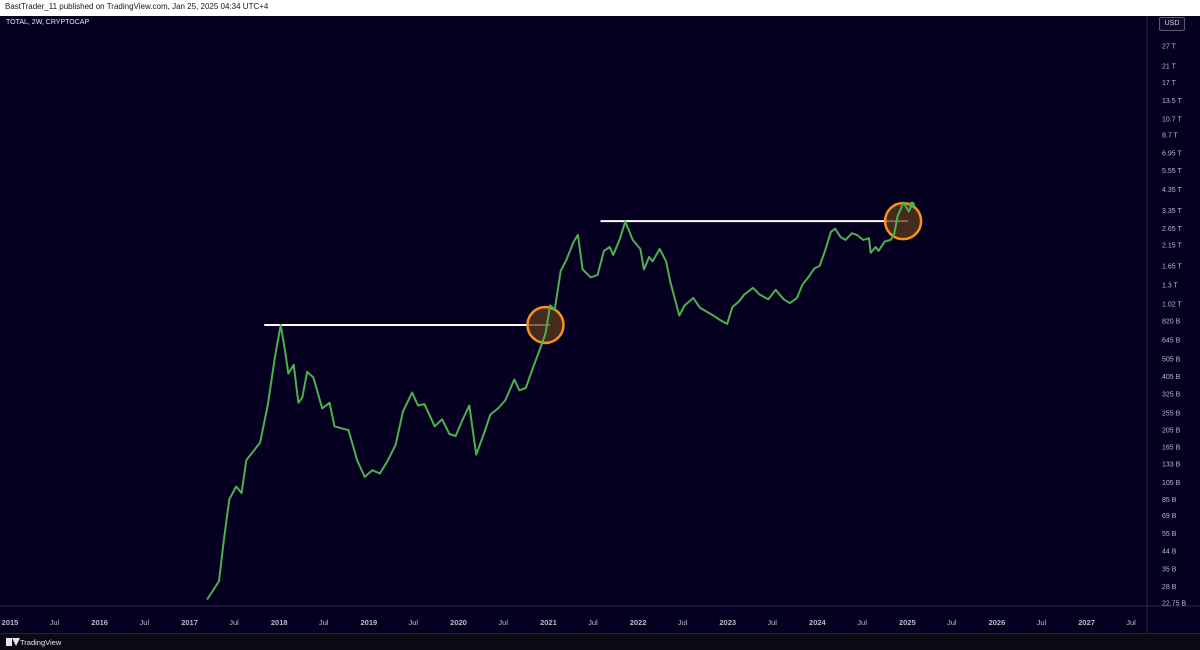 Image resolution: width=1200 pixels, height=650 pixels. Describe the element at coordinates (1169, 500) in the screenshot. I see `y-tick-label: 85 B` at that location.